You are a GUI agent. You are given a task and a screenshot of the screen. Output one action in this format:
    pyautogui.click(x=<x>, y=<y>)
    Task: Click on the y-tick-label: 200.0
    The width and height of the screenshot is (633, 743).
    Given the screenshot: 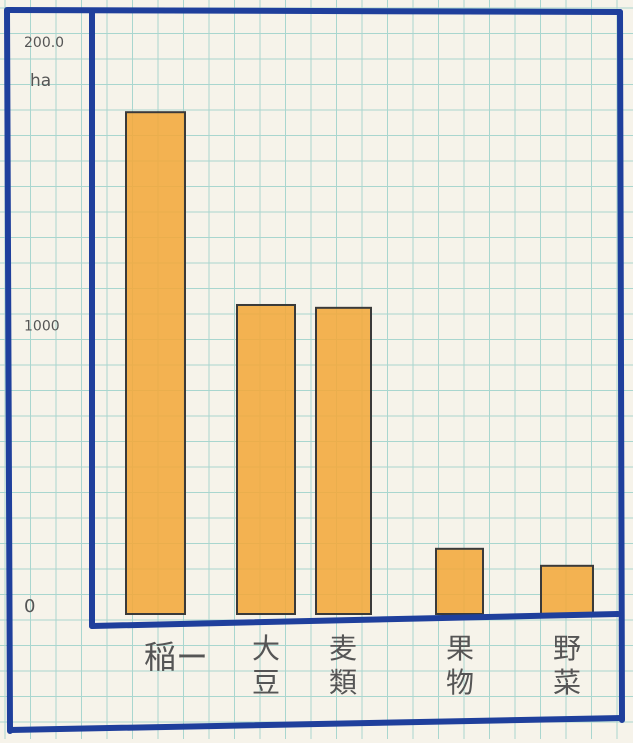 What is the action you would take?
    pyautogui.click(x=44, y=43)
    